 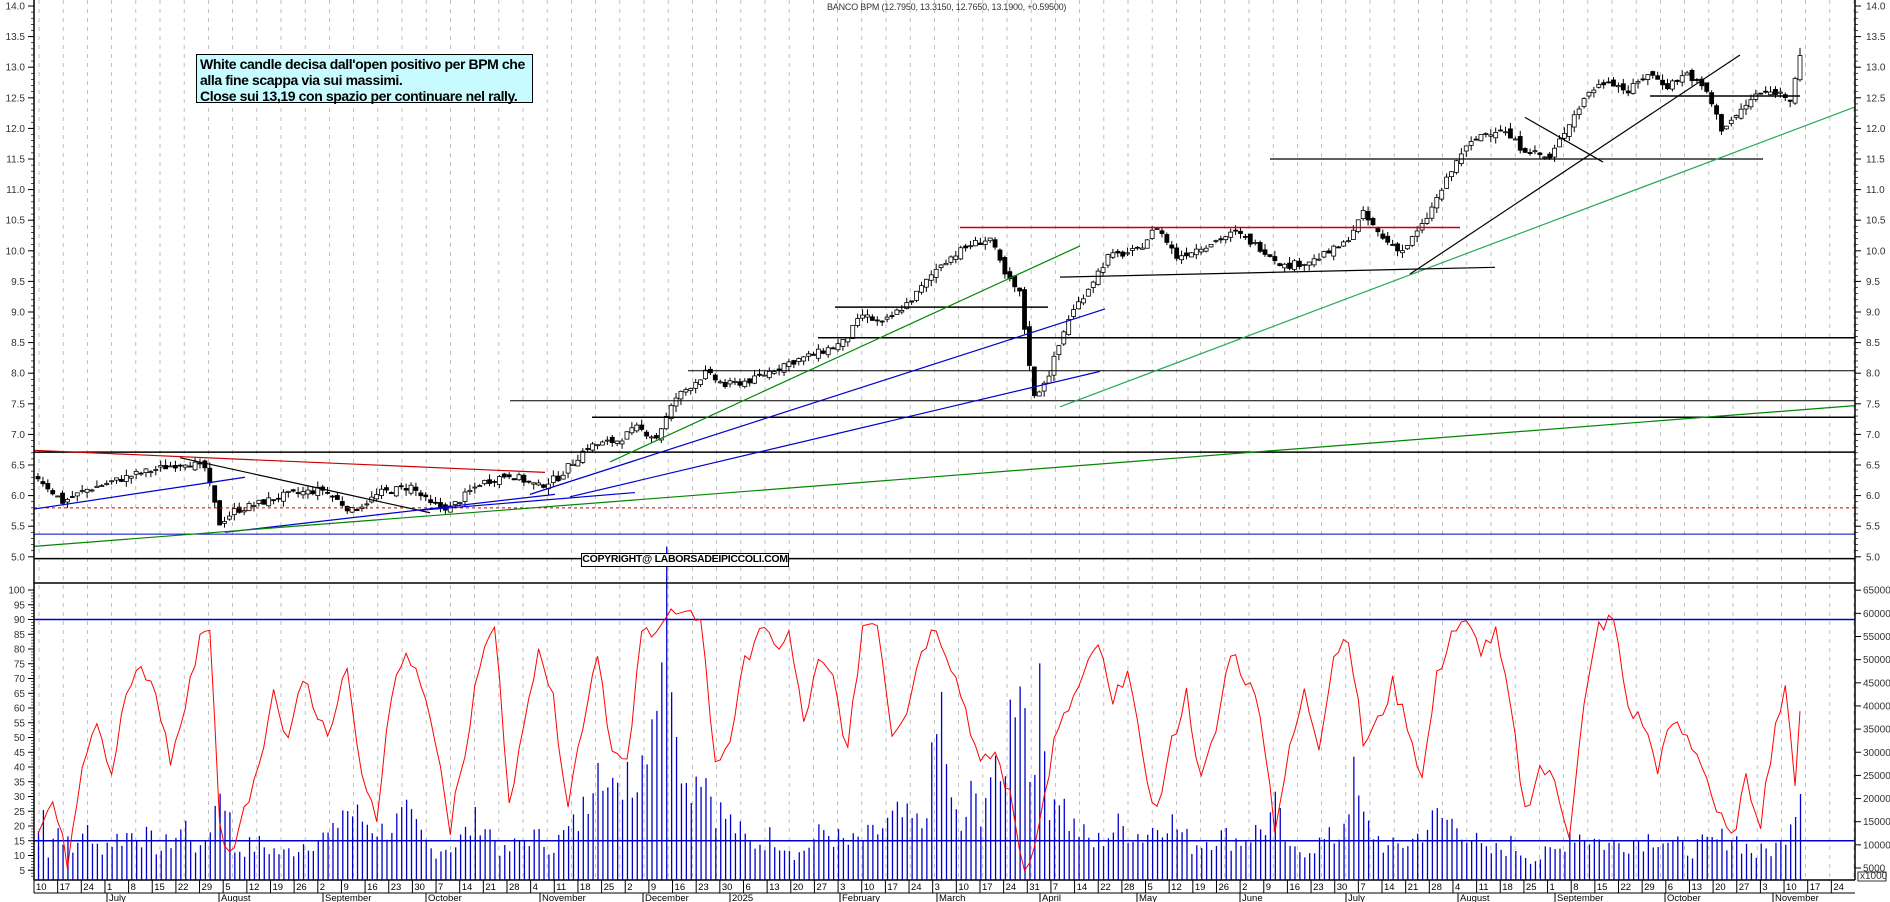 I want to click on svg-text: 7.0, so click(x=18, y=435).